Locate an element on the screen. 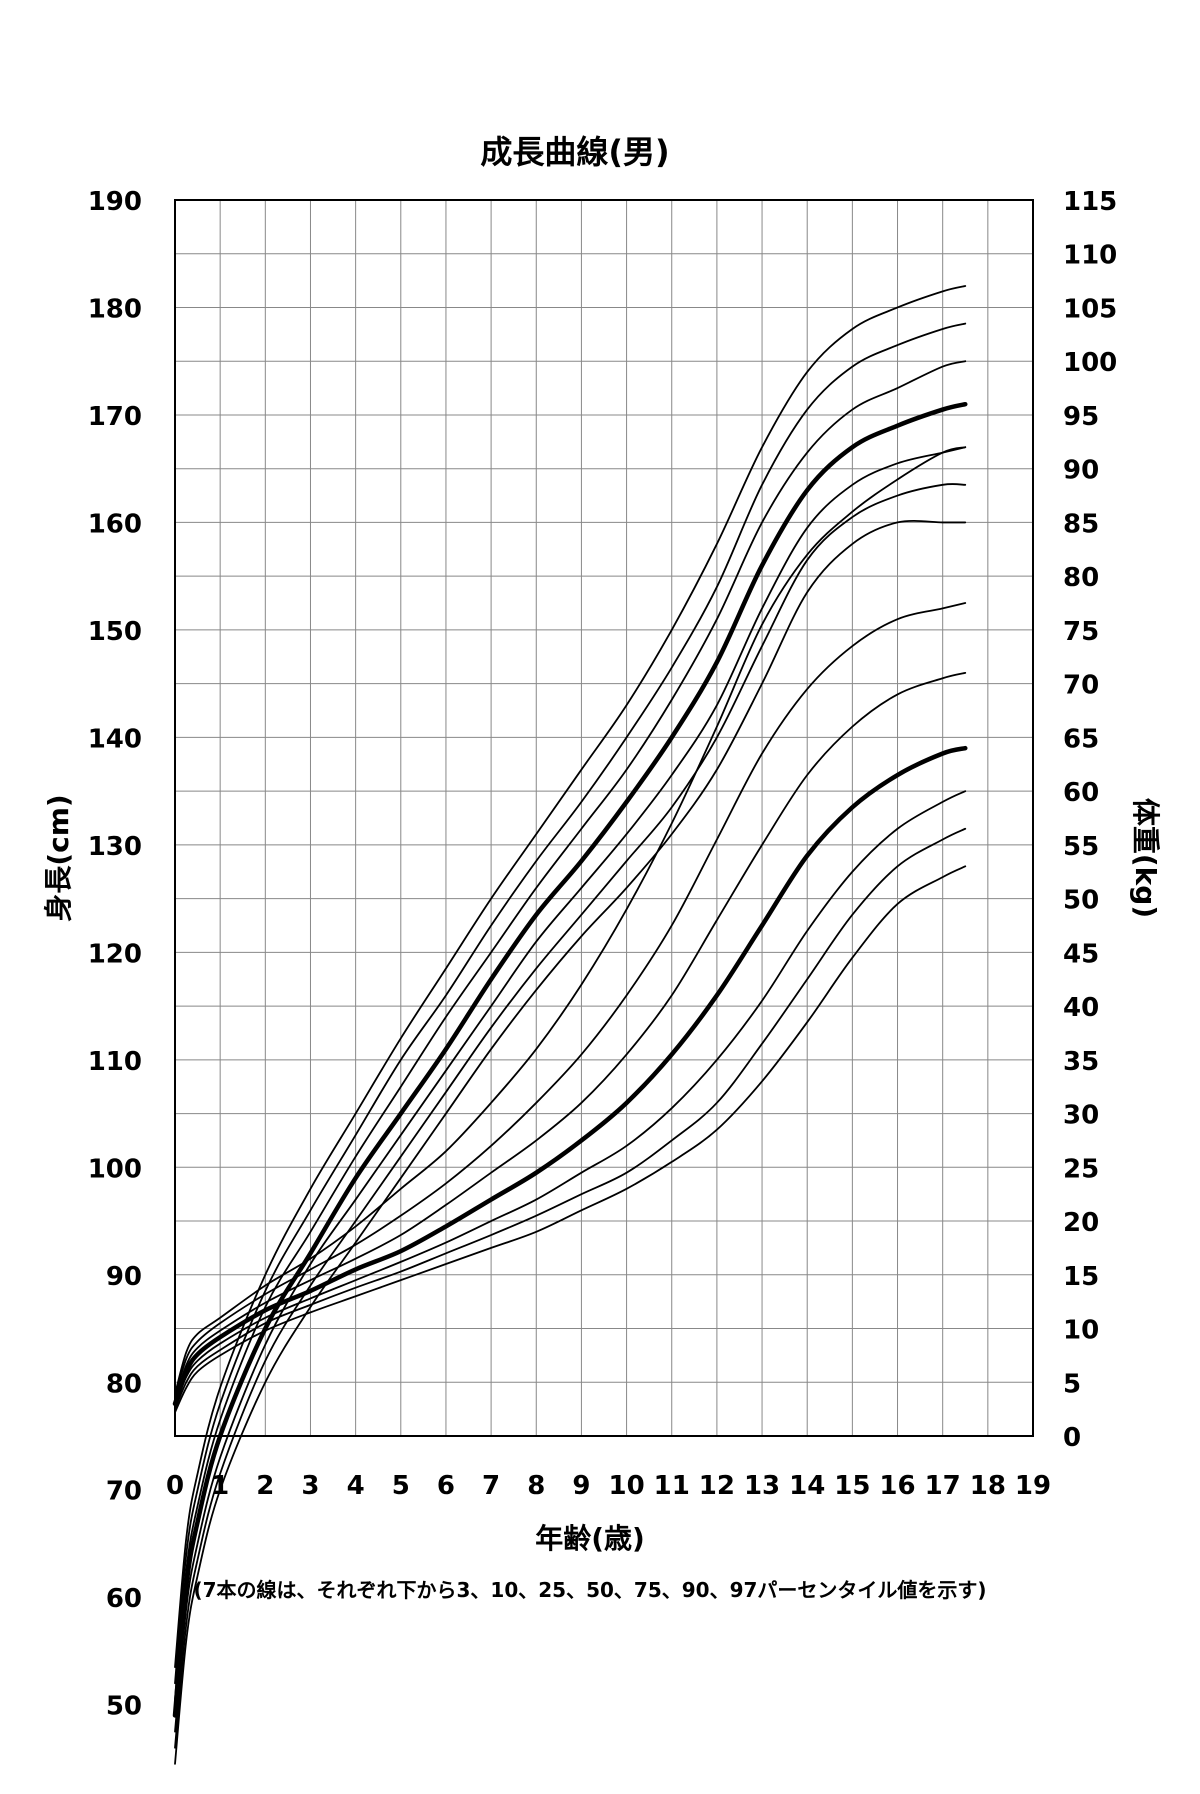  age-axis-label: 年齢(歳) is located at coordinates (590, 1538).